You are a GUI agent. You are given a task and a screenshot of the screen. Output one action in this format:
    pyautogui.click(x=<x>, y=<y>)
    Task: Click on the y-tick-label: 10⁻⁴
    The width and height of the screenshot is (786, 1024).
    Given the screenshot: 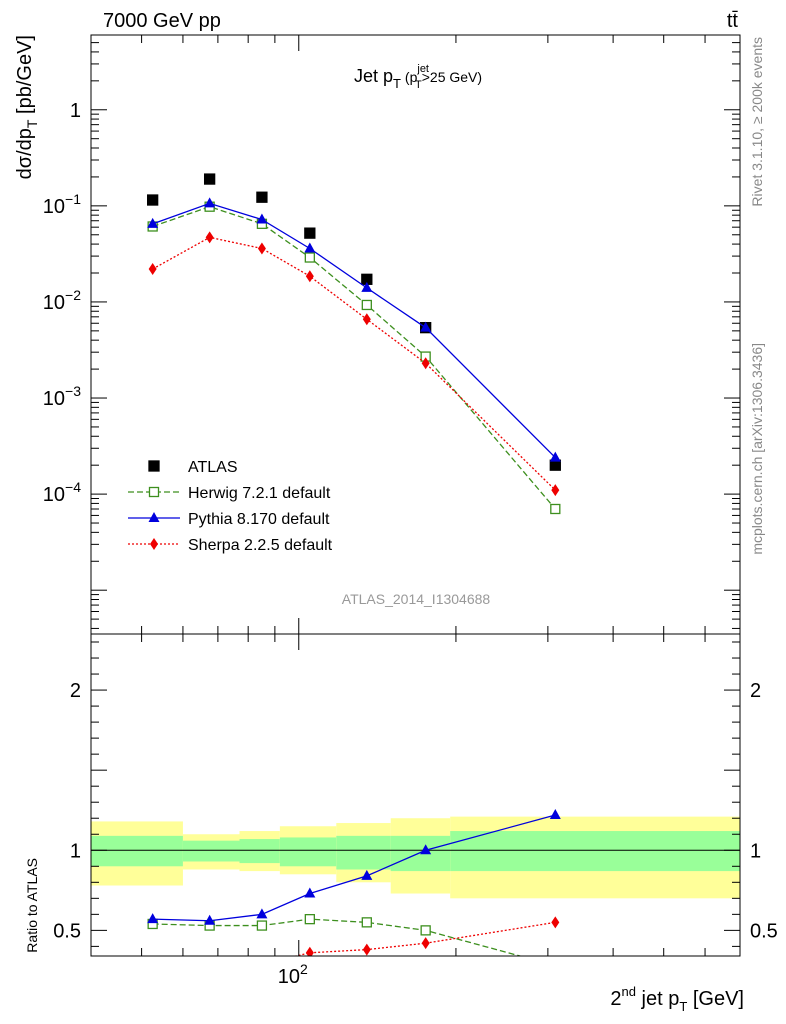 What is the action you would take?
    pyautogui.click(x=62, y=492)
    